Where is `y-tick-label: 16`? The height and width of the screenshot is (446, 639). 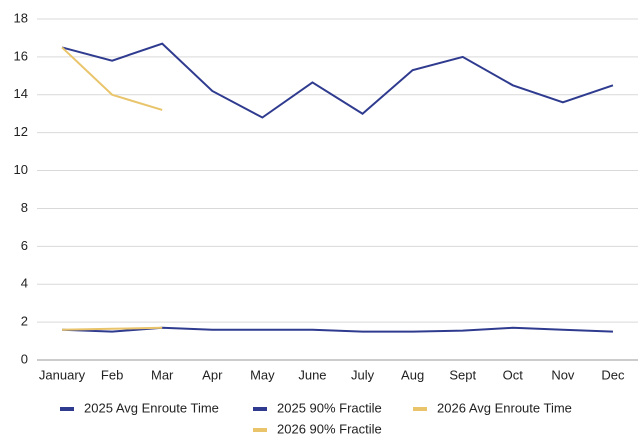 y-tick-label: 16 is located at coordinates (21, 55).